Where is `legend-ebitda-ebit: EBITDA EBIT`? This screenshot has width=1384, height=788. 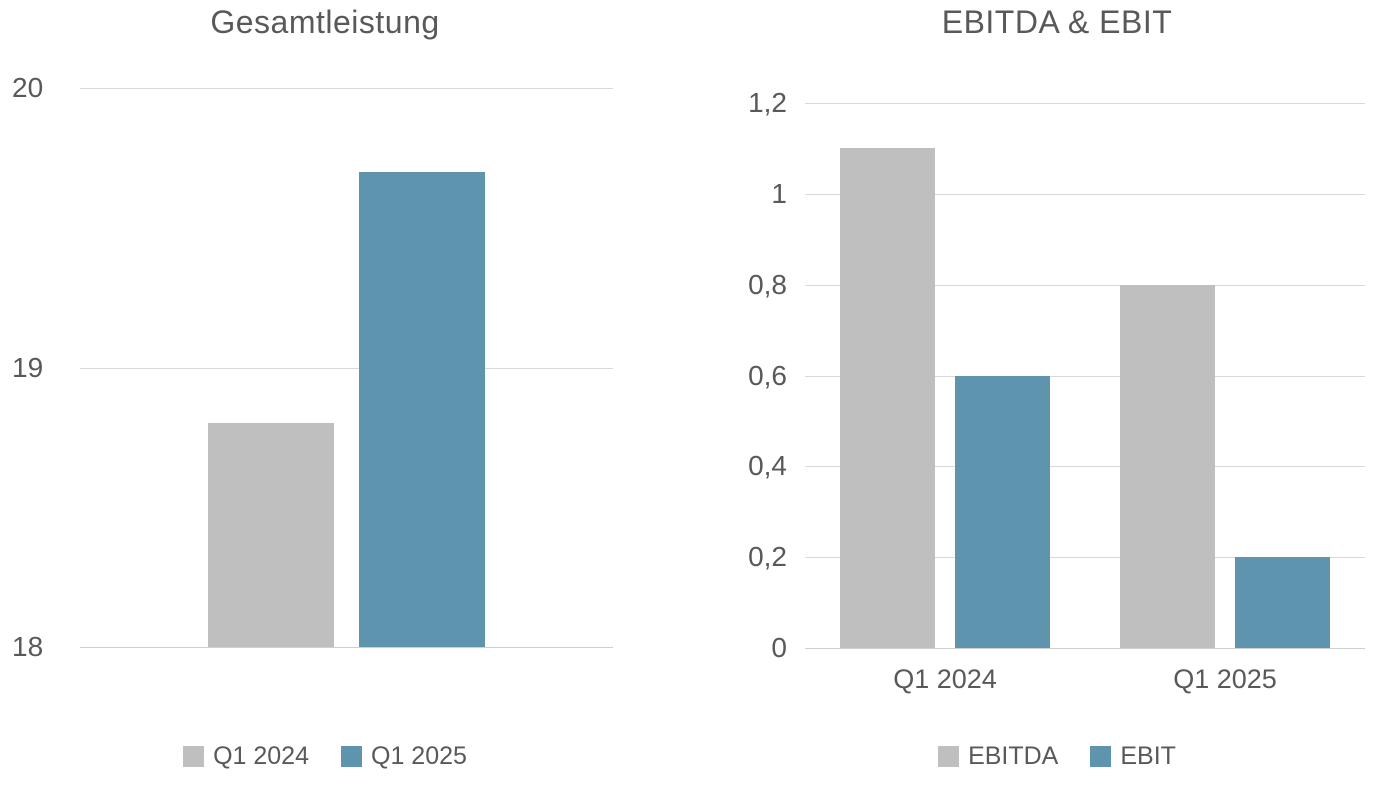
legend-ebitda-ebit: EBITDA EBIT is located at coordinates (1057, 756).